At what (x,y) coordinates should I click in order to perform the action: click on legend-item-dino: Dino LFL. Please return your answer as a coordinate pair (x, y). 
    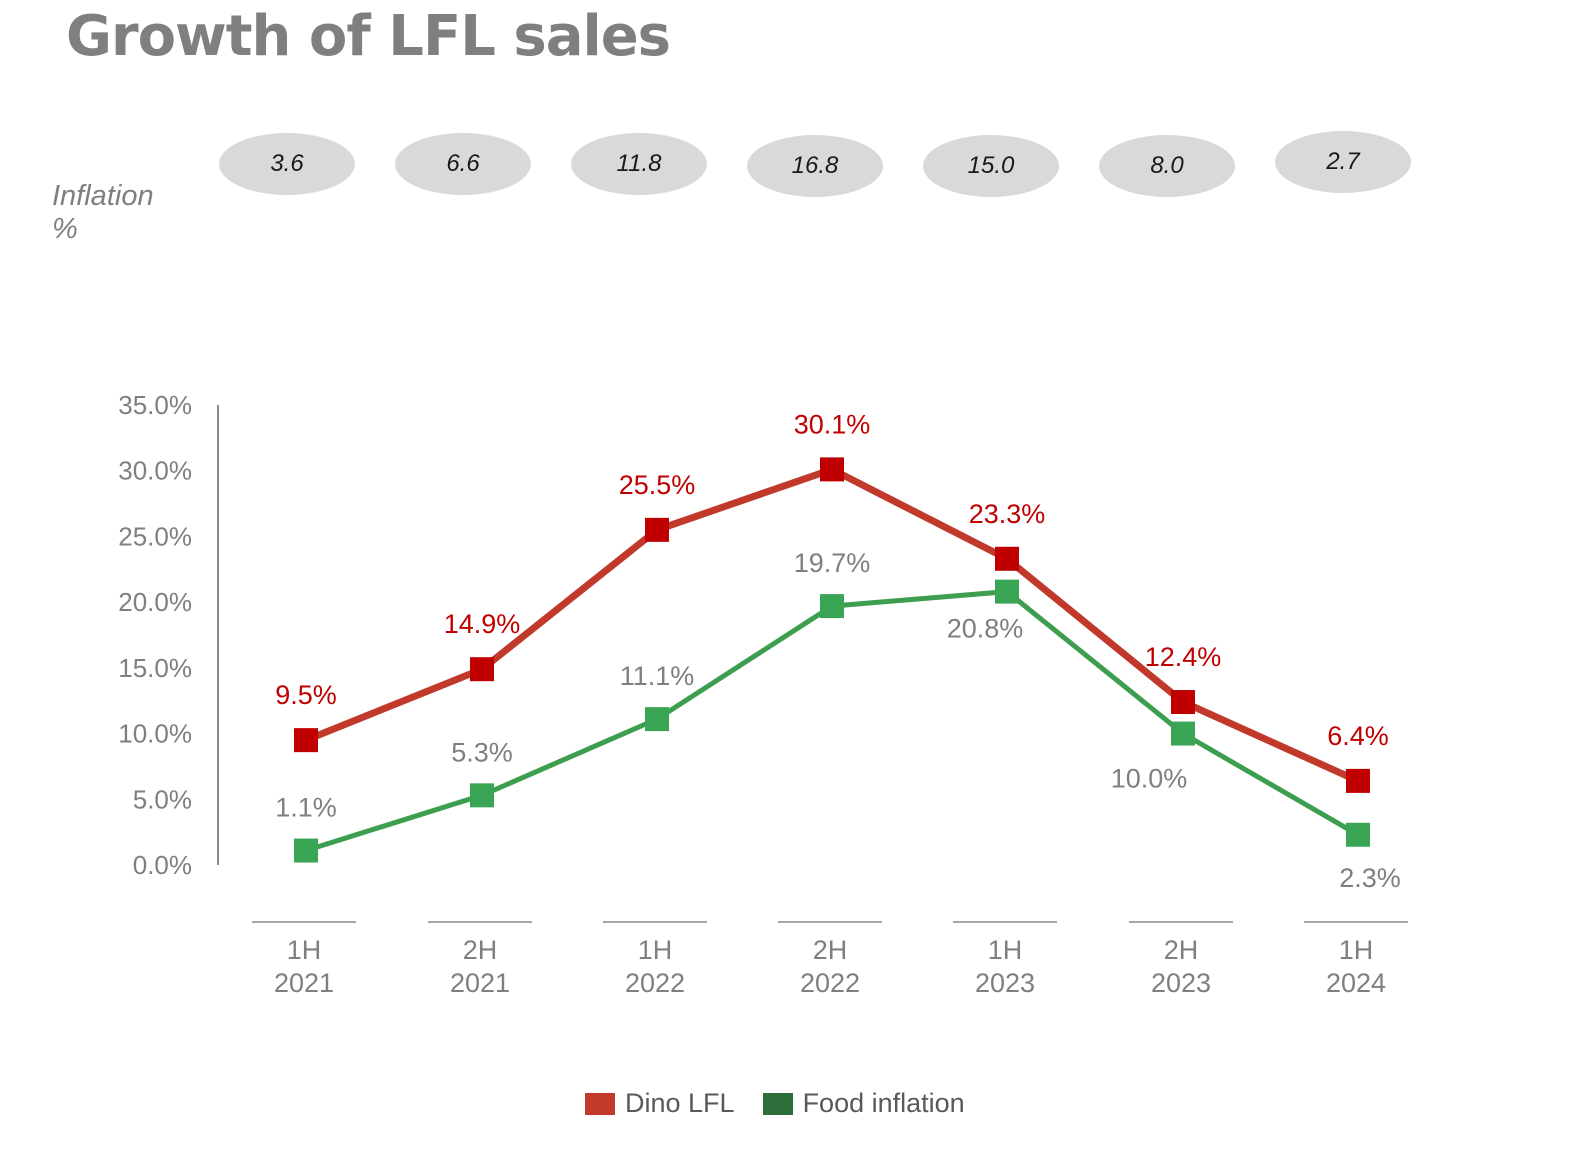
    Looking at the image, I should click on (660, 1103).